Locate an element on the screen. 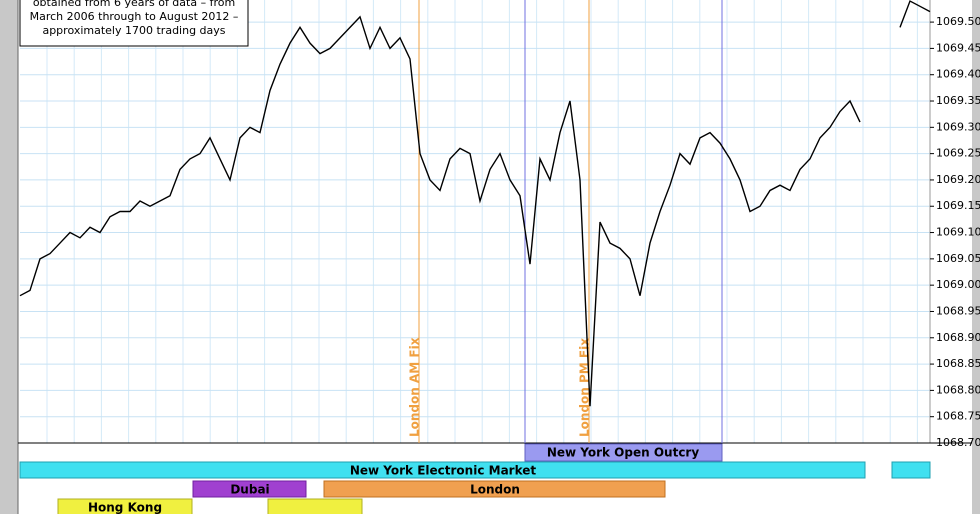 The width and height of the screenshot is (980, 514). right-strip is located at coordinates (976, 257).